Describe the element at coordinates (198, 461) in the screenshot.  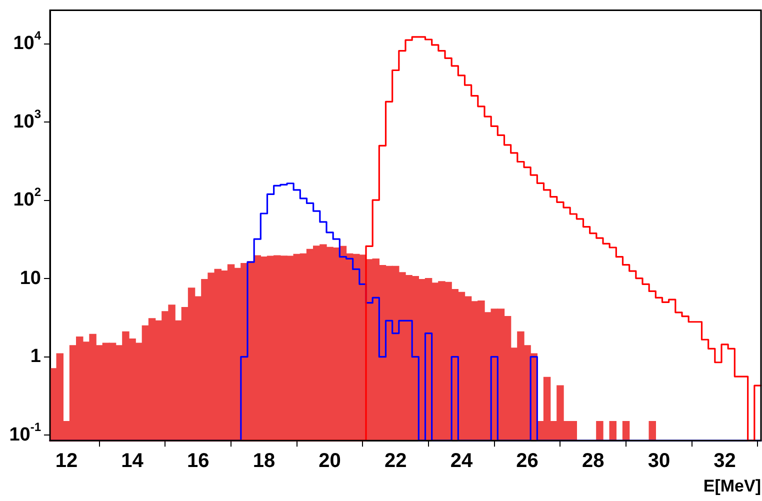
I see `x-tick-label: 16` at that location.